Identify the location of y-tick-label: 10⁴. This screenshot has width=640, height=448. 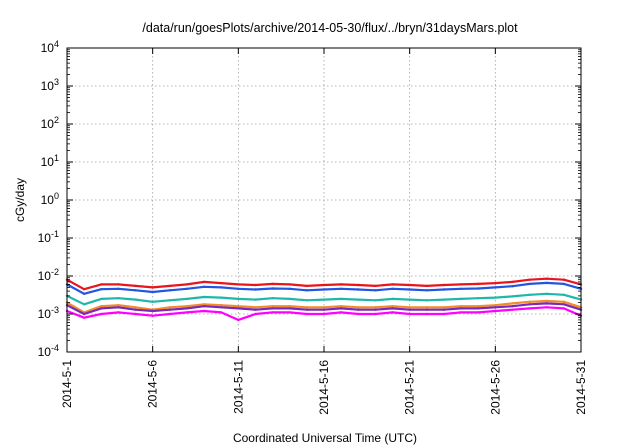
(50, 47).